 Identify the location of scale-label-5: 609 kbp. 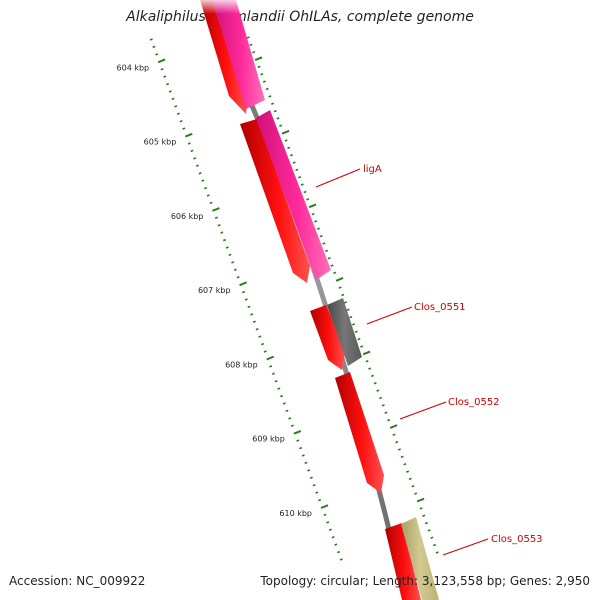
(268, 439).